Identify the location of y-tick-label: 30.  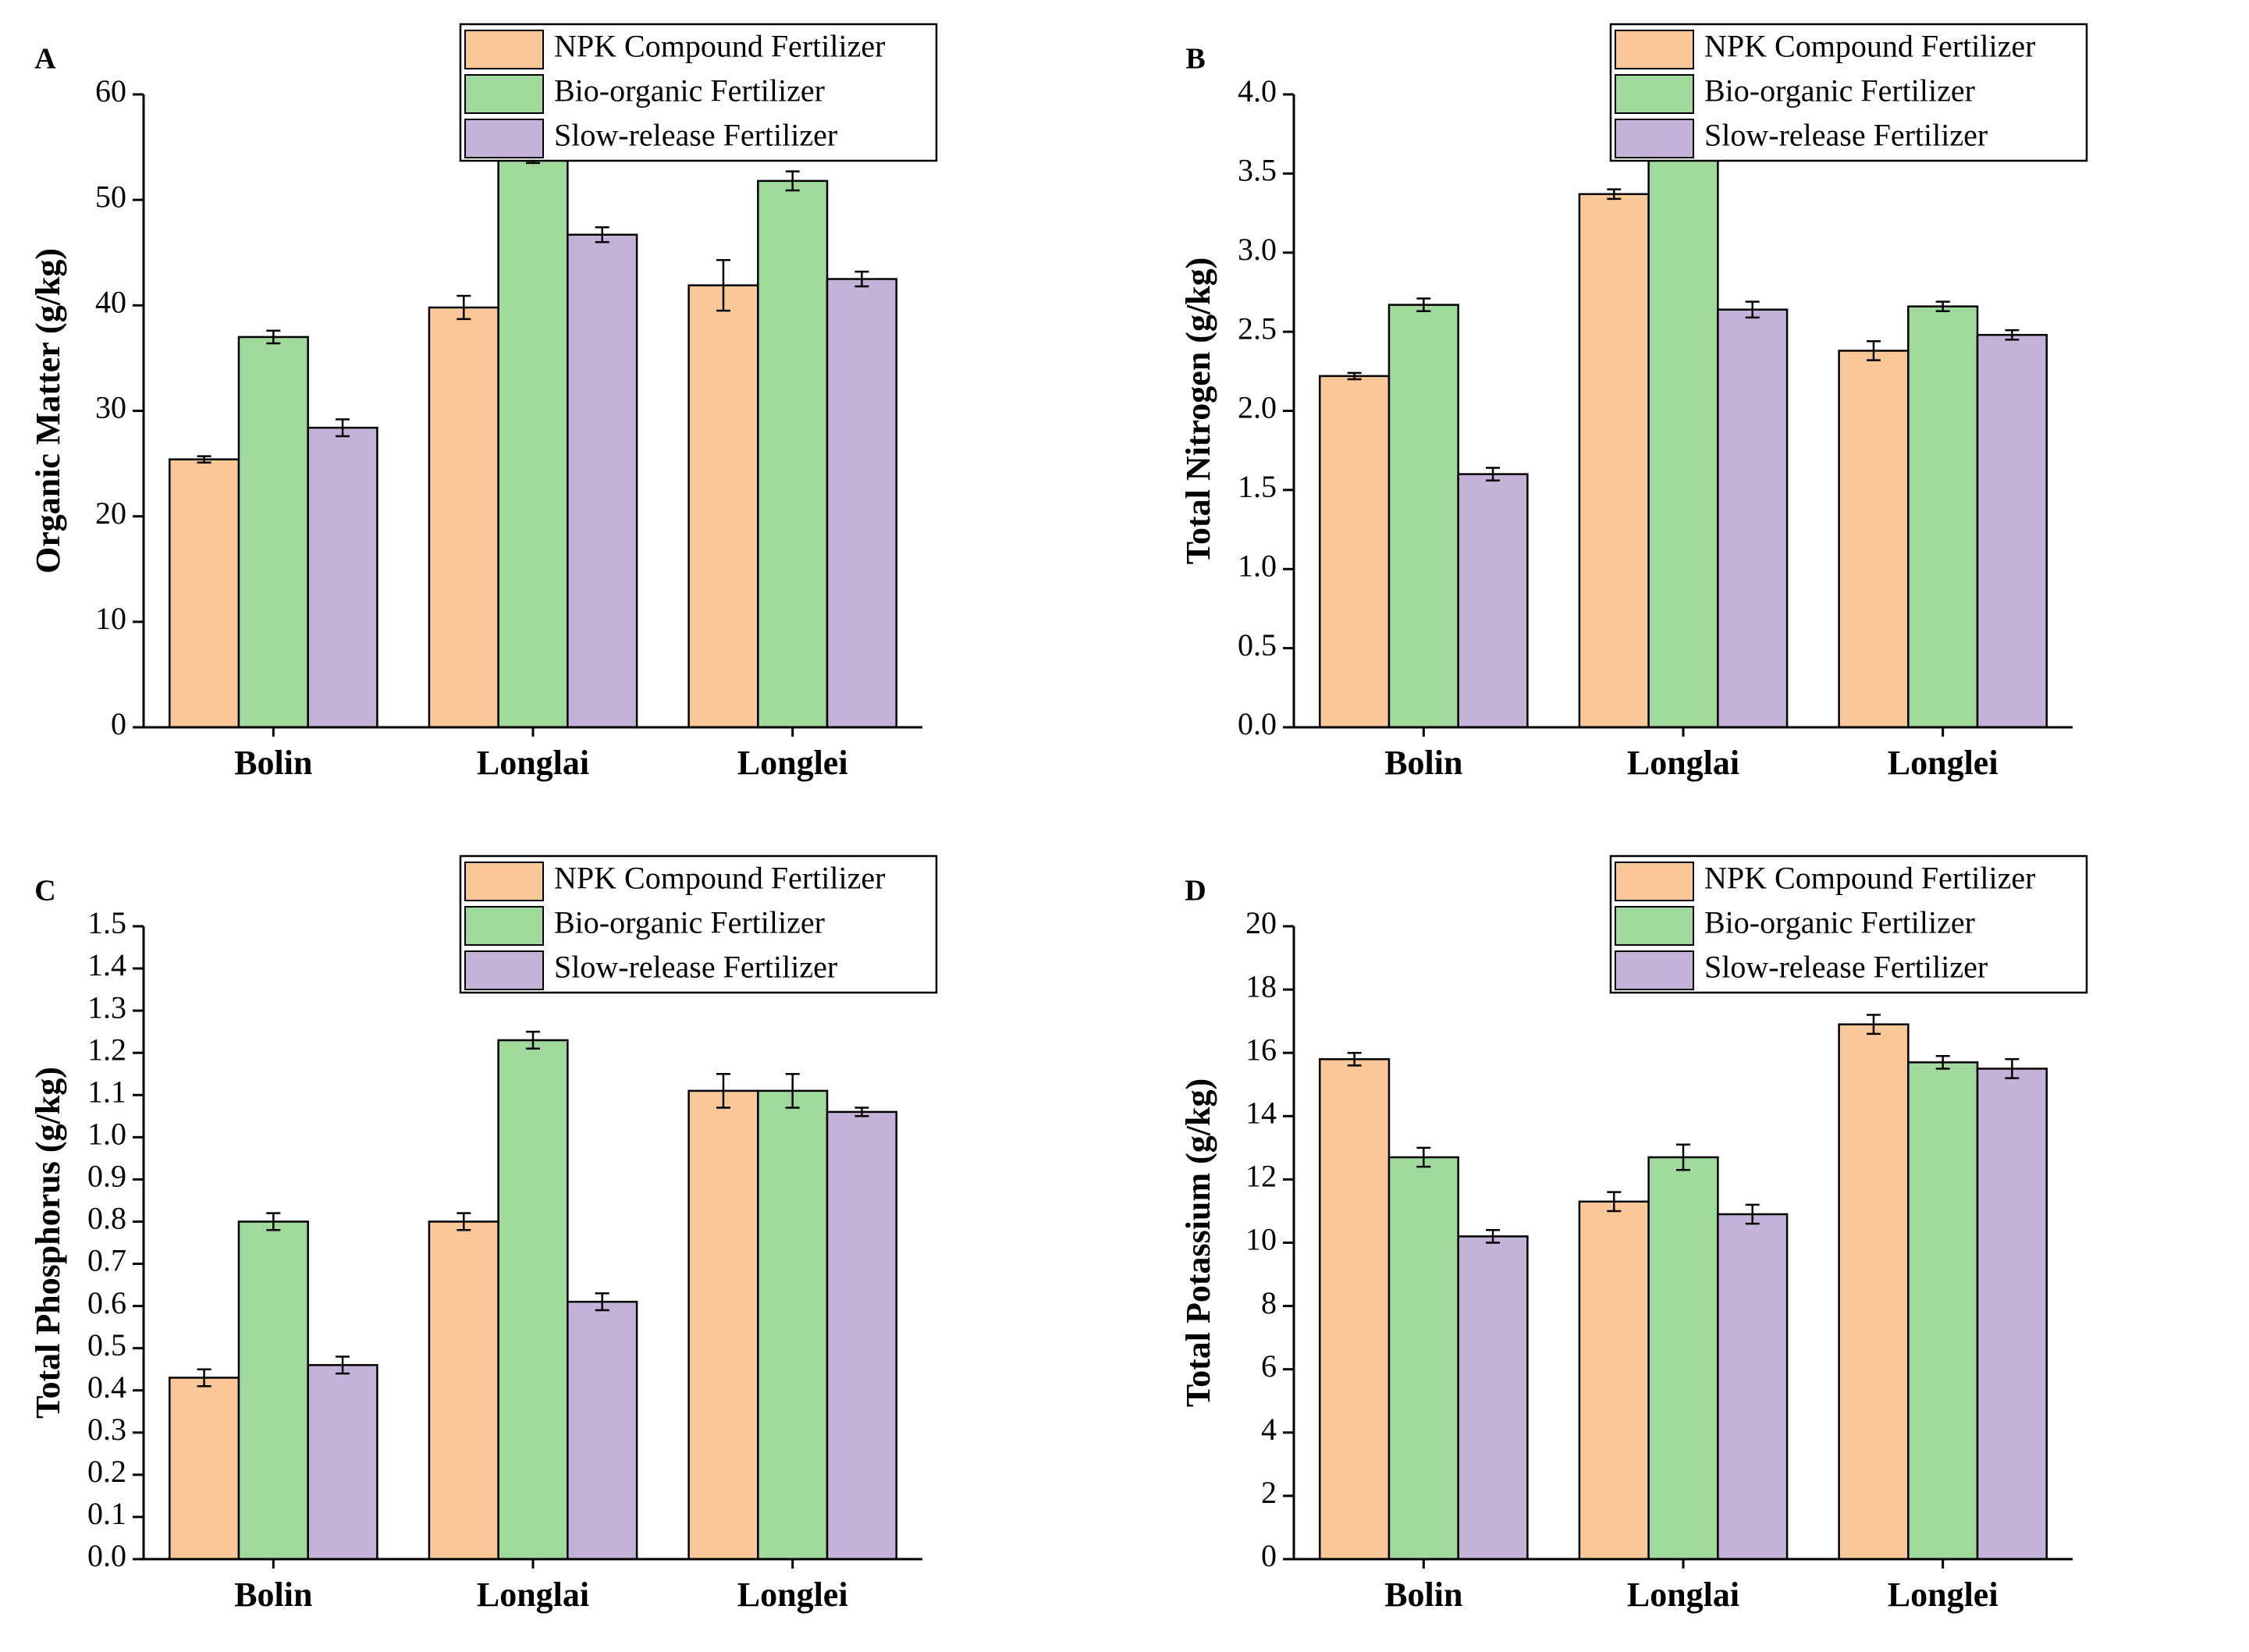
(110, 407).